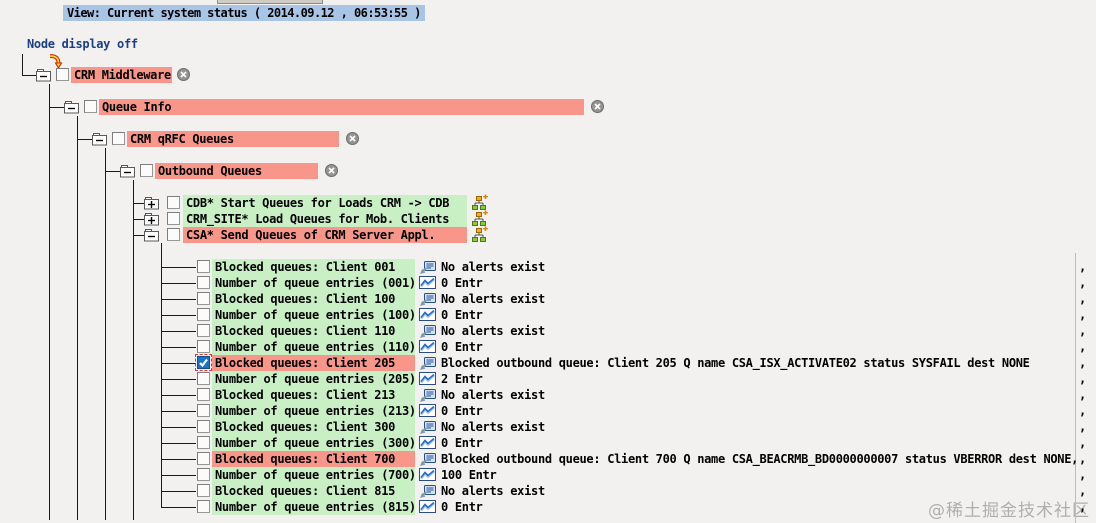  What do you see at coordinates (313, 491) in the screenshot?
I see `node-label: Blocked queues: Client 815` at bounding box center [313, 491].